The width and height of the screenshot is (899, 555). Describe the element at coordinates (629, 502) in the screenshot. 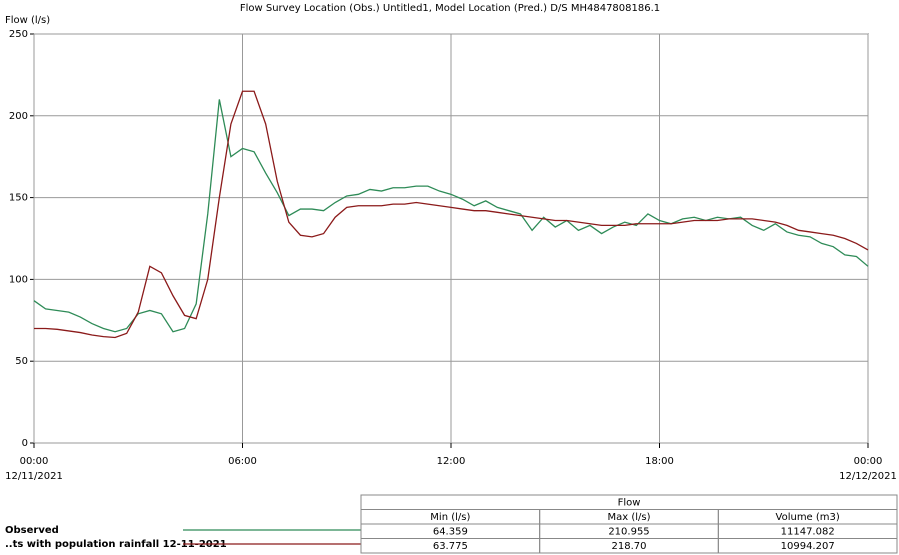

I see `table-title: Flow` at that location.